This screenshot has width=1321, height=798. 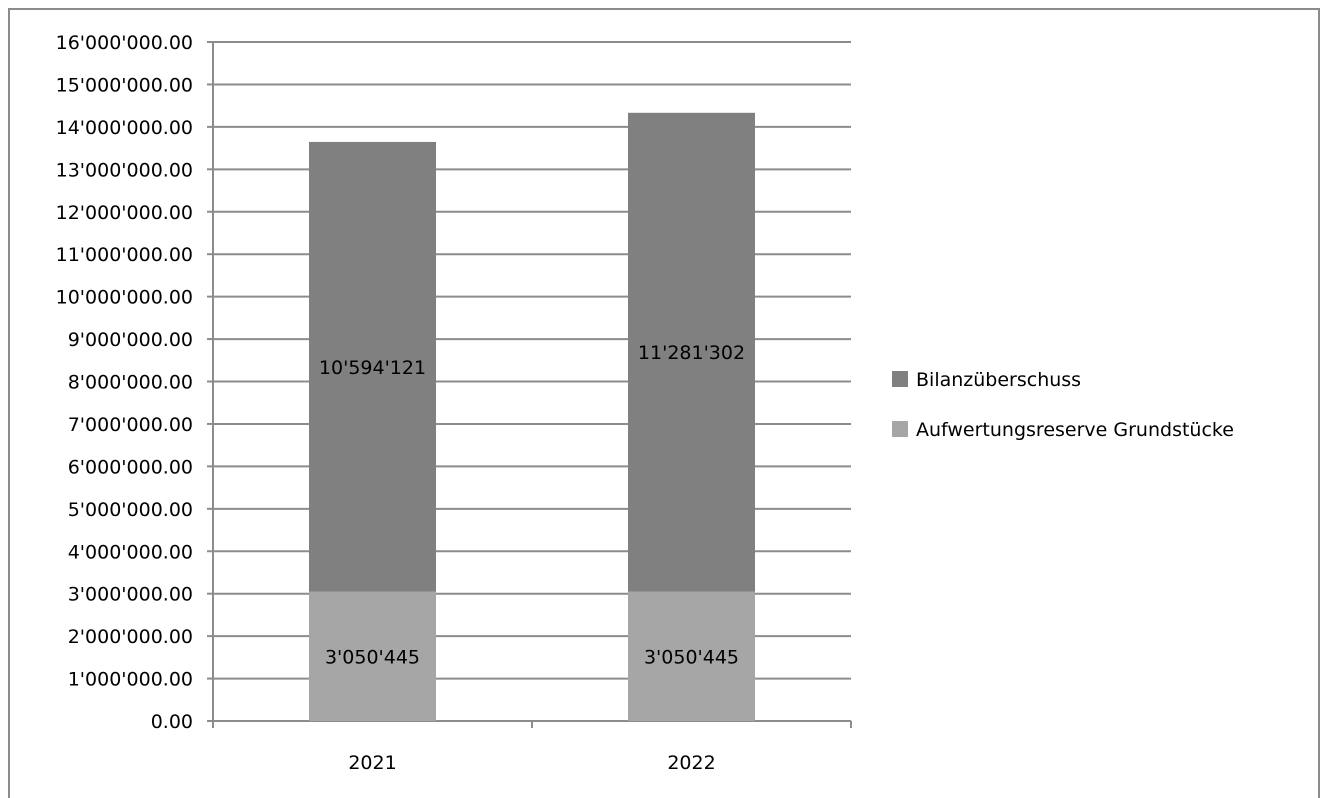 I want to click on y-tick-label: 8'000'000.00, so click(x=130, y=383).